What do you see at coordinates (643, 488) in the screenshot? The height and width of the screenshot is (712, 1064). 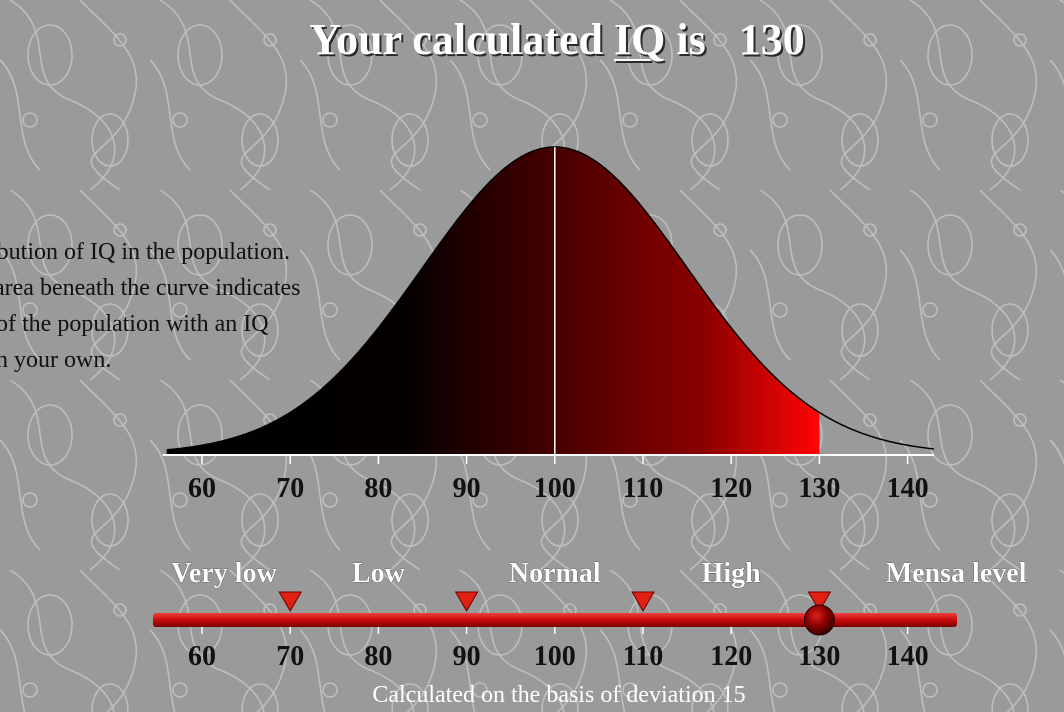 I see `x-axis-tick-label: 110` at bounding box center [643, 488].